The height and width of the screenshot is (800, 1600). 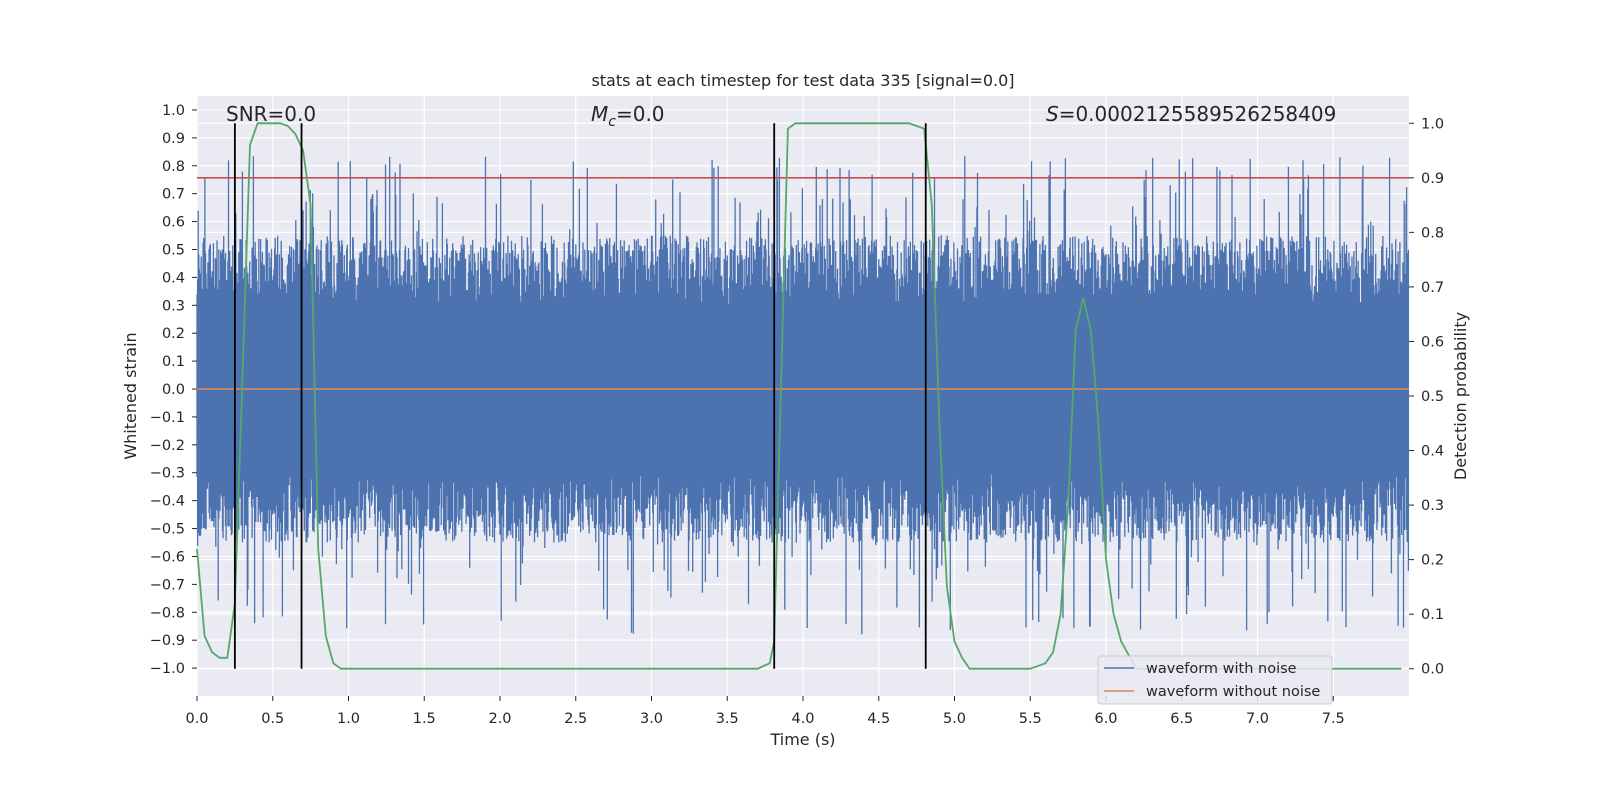 What do you see at coordinates (173, 334) in the screenshot?
I see `y-tick-label: 0.2` at bounding box center [173, 334].